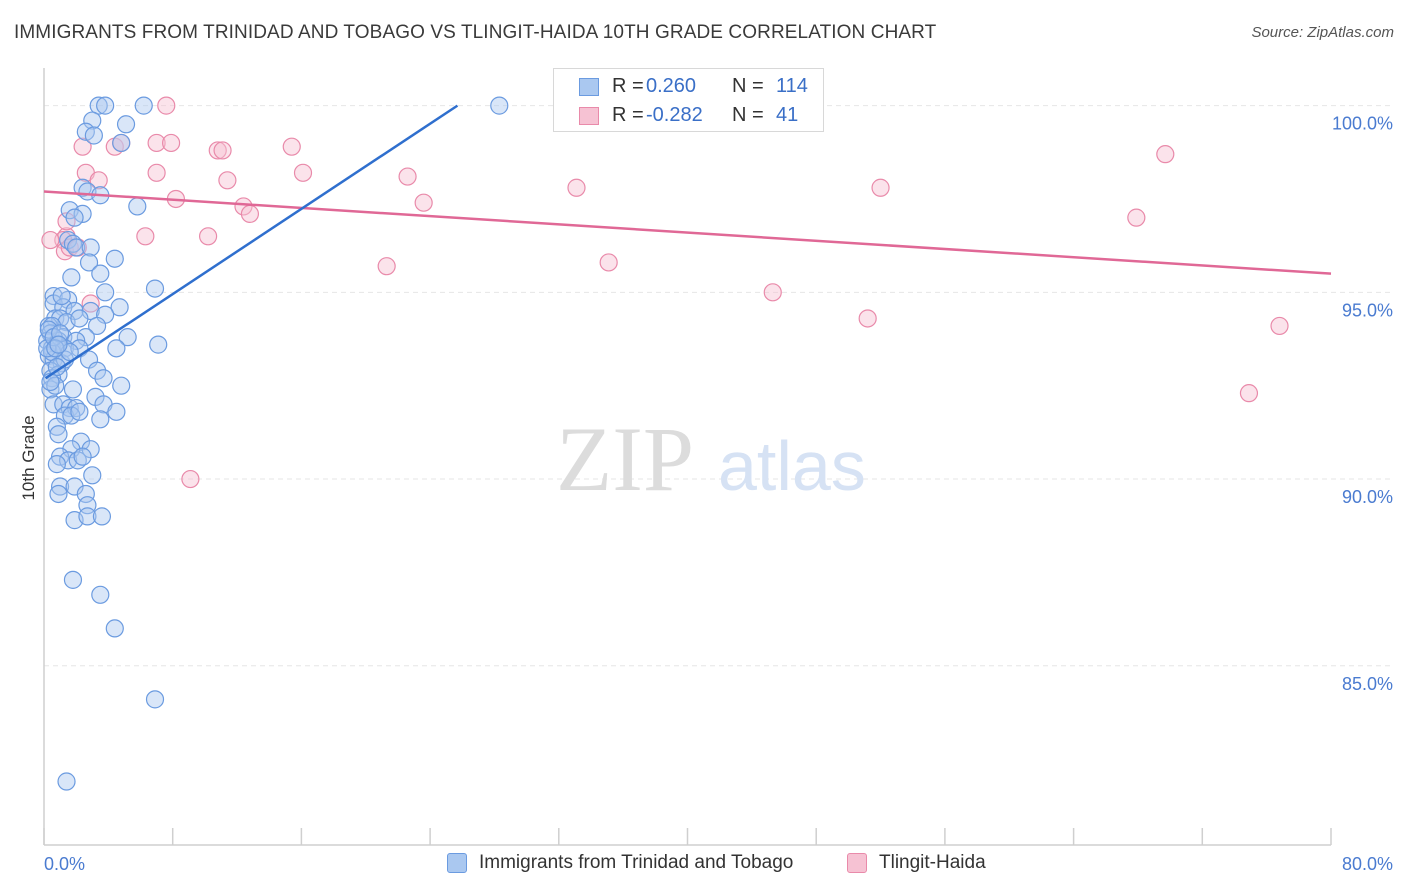  What do you see at coordinates (636, 862) in the screenshot?
I see `bottom-legend-label: Immigrants from Trinidad and Tobago` at bounding box center [636, 862].